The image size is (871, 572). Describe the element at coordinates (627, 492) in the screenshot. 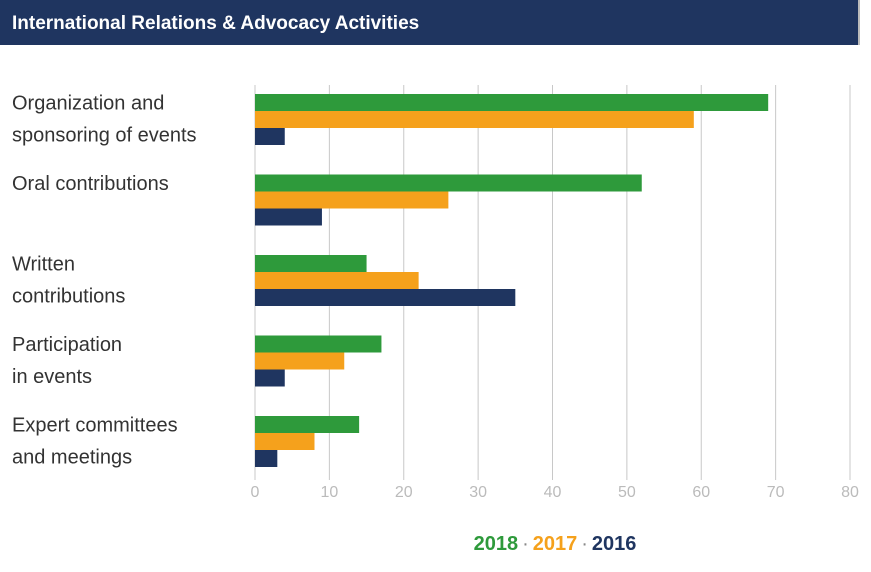

I see `x-tick-label: 50` at that location.